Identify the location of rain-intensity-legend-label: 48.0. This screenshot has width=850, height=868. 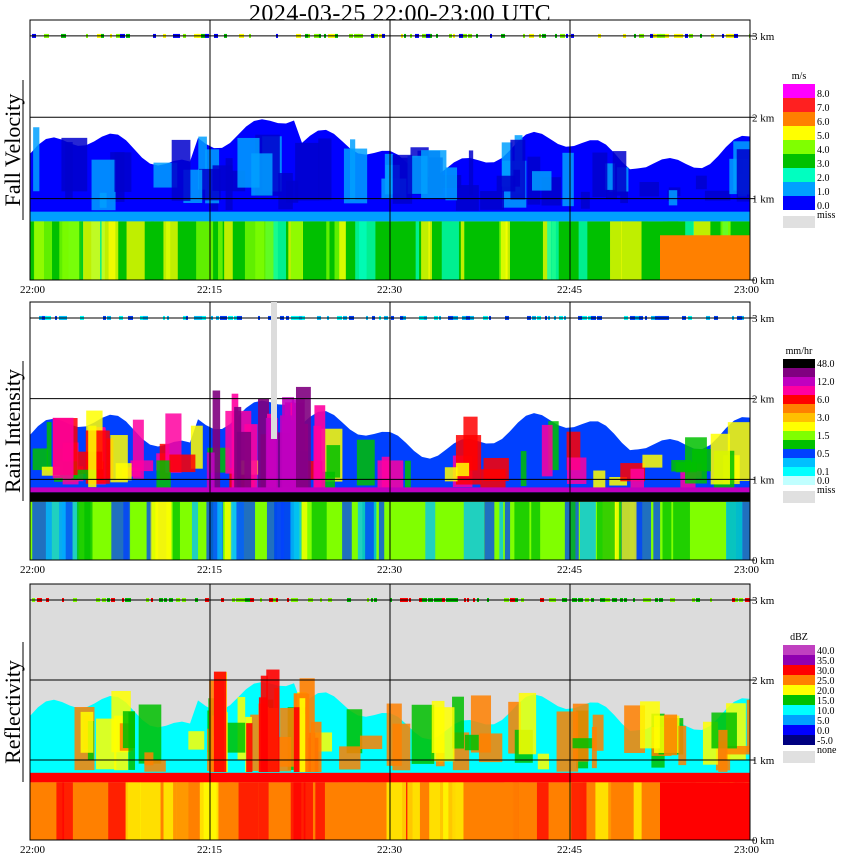
(826, 364).